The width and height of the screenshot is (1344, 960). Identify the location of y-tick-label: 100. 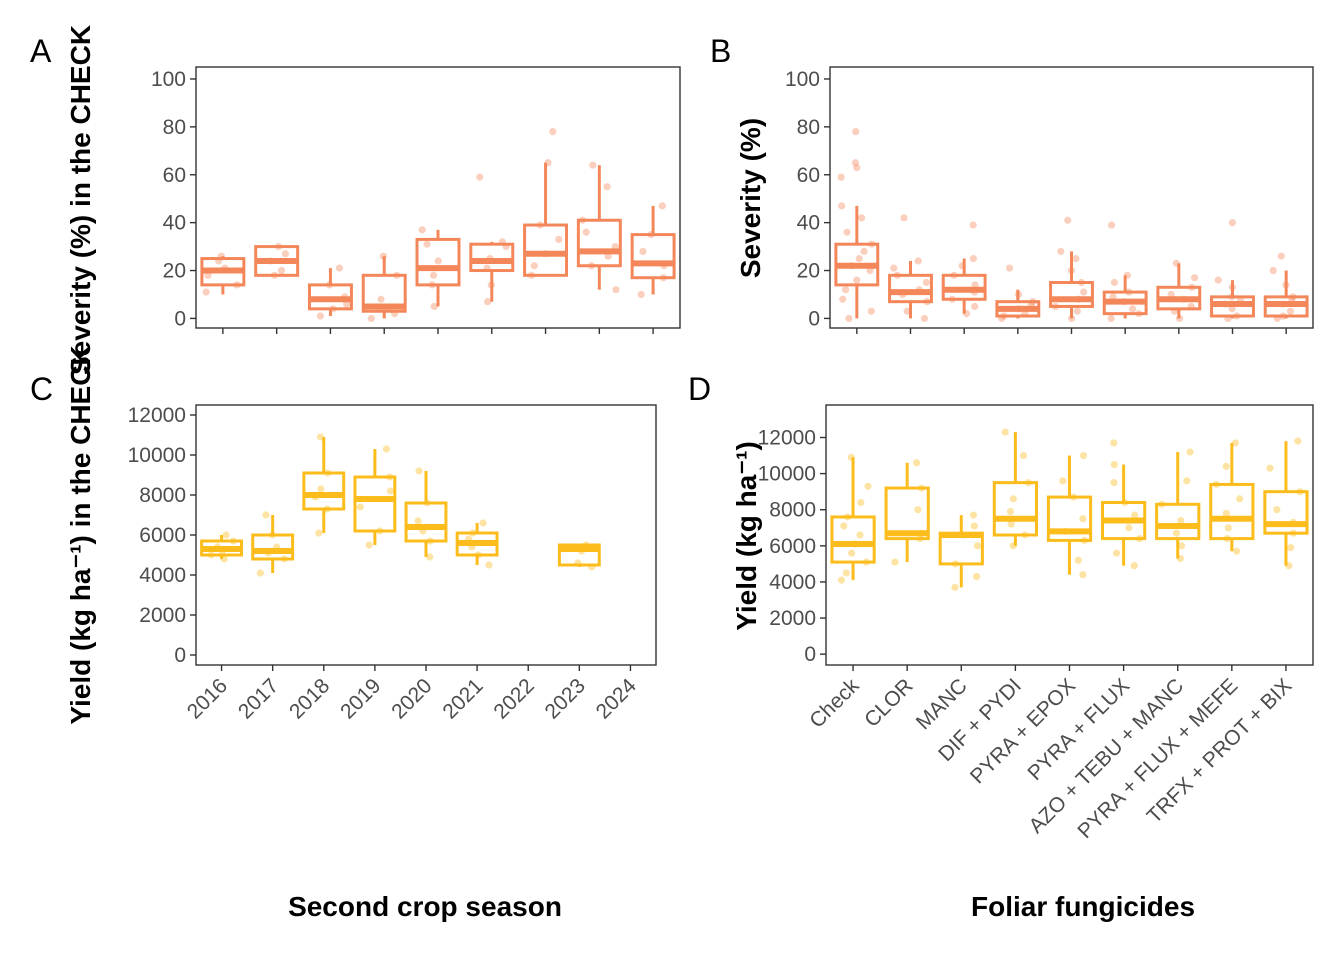
(802, 79).